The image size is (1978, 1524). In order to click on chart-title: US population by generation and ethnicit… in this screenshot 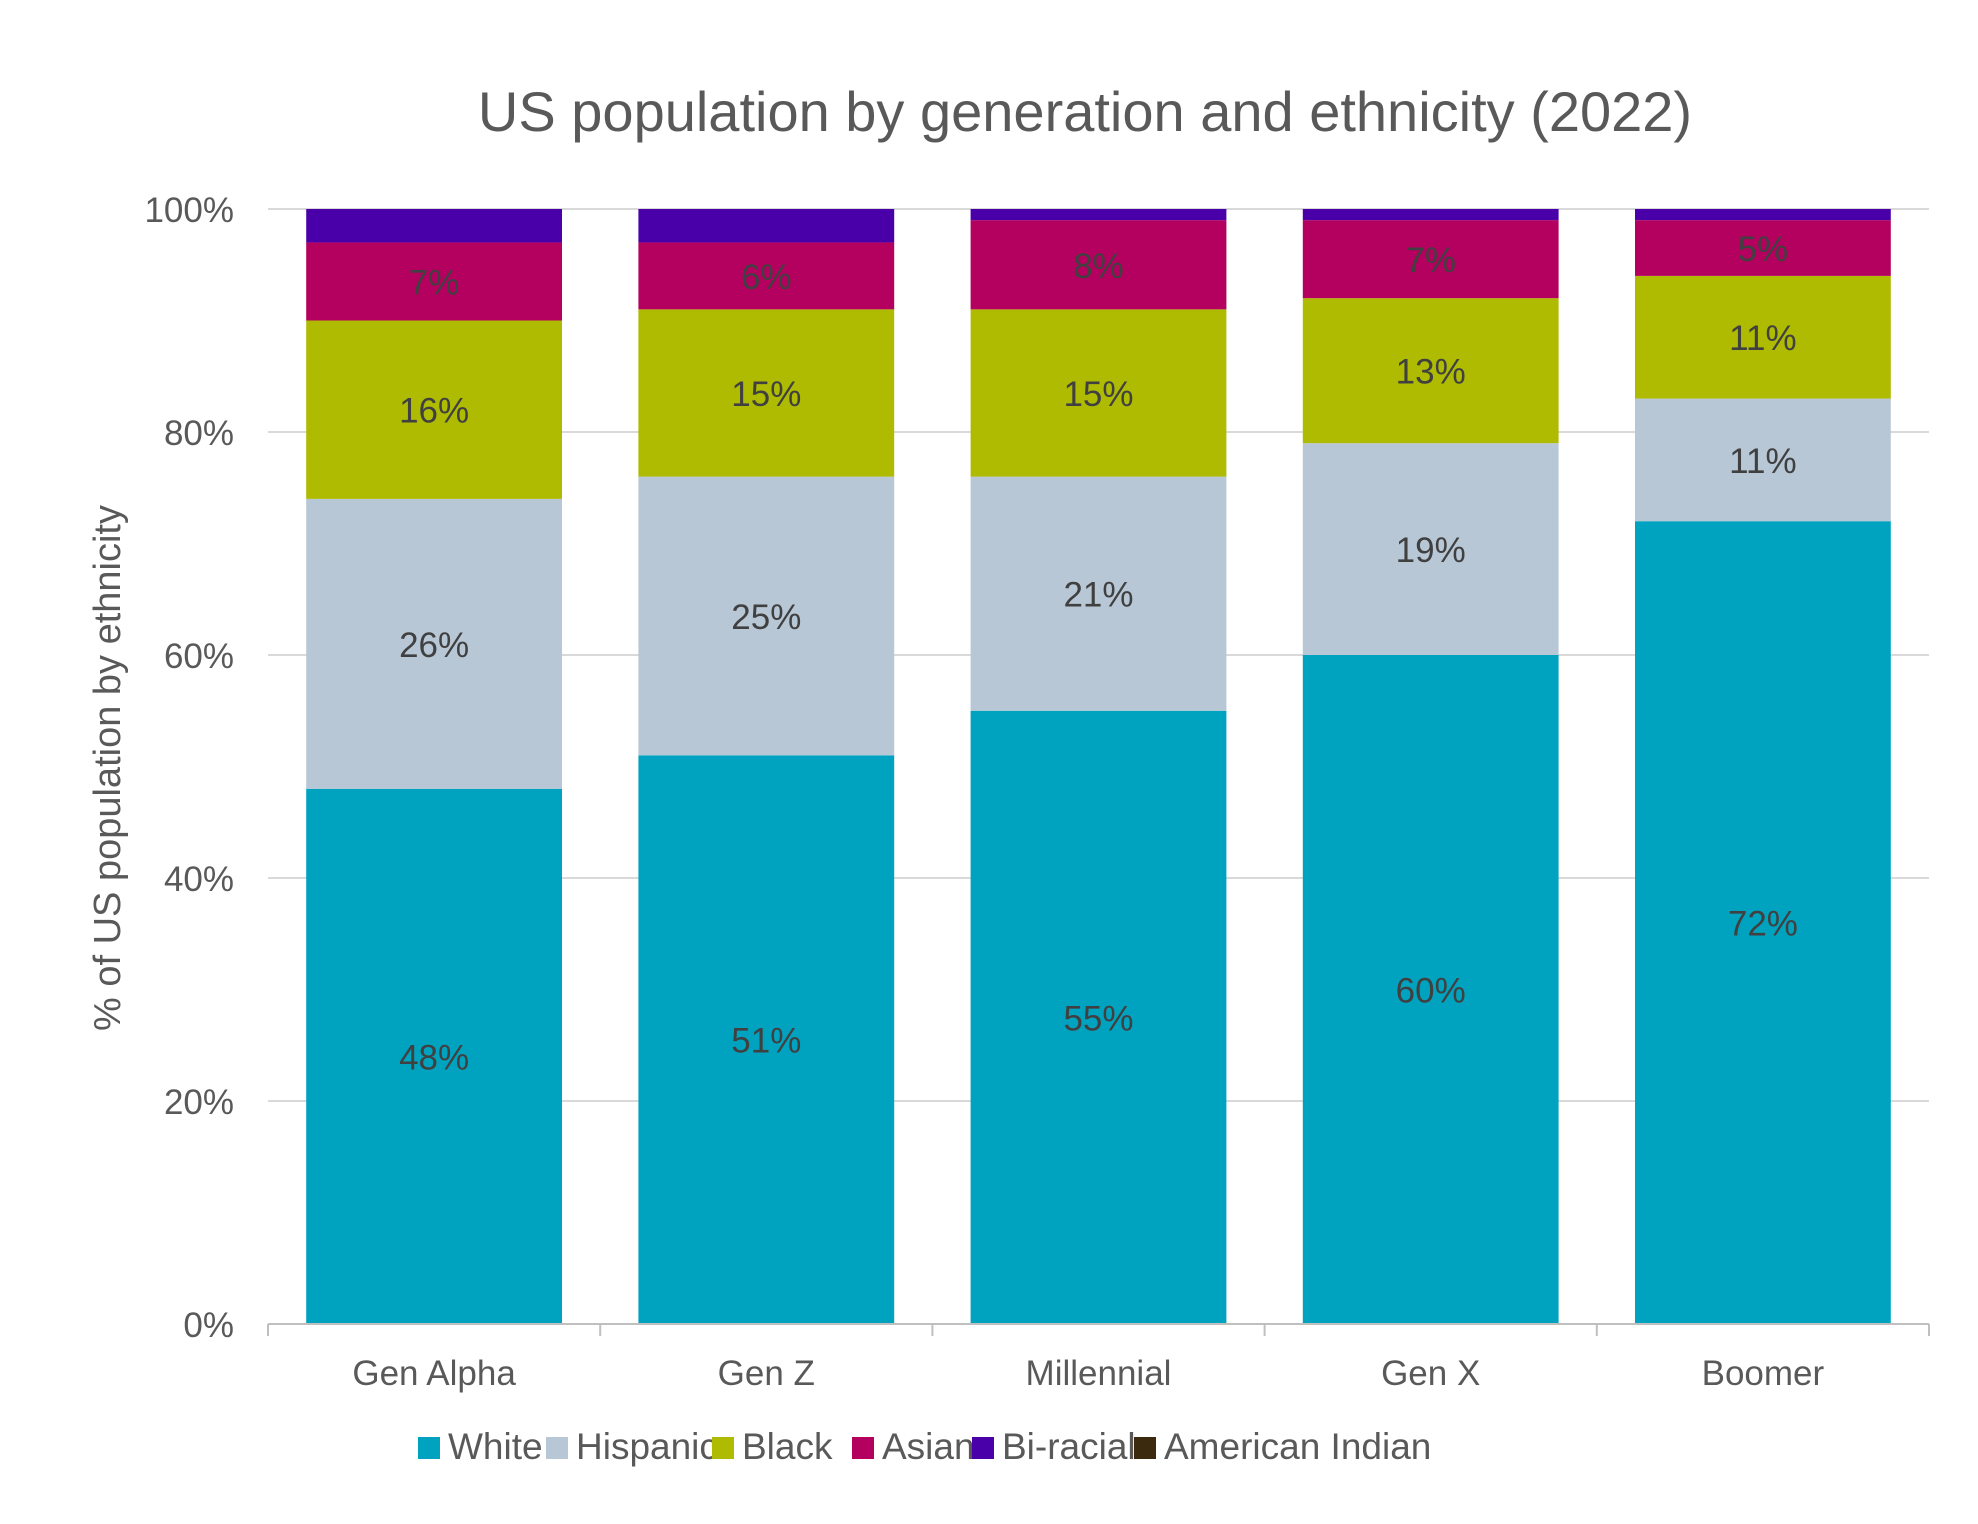, I will do `click(1085, 111)`.